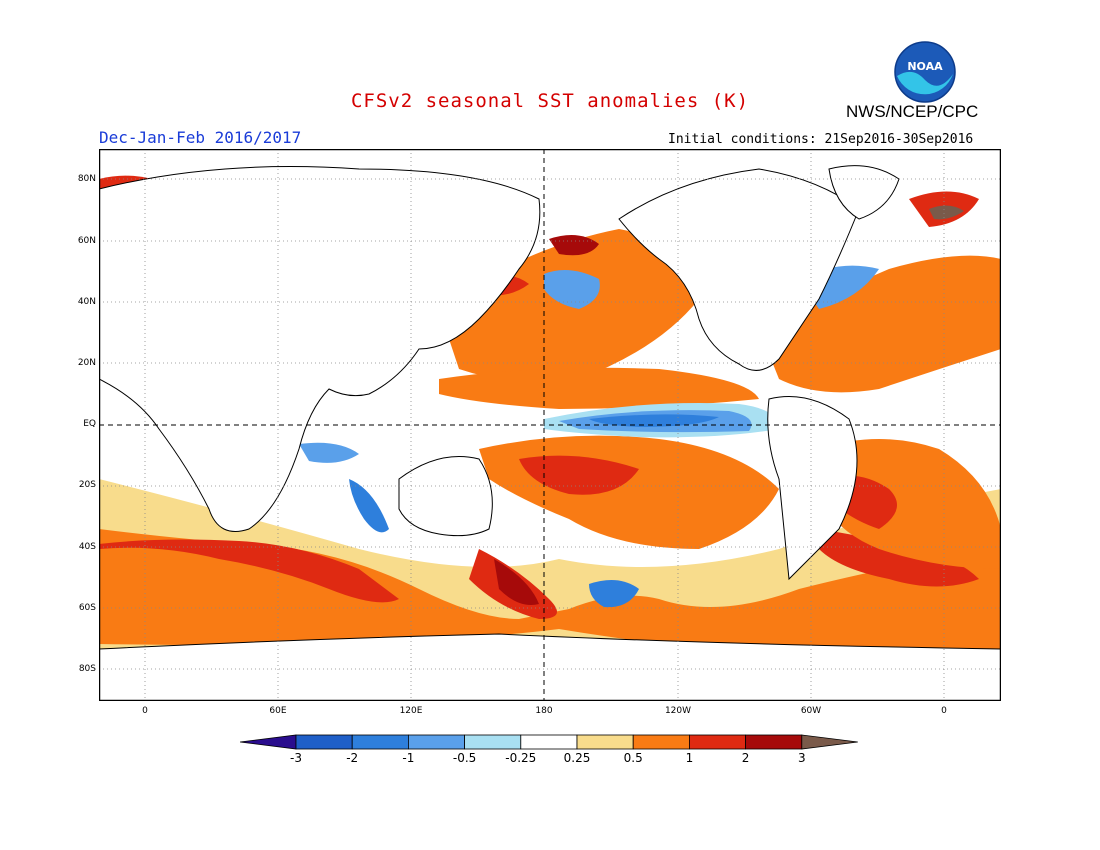  What do you see at coordinates (278, 711) in the screenshot?
I see `lon-tick: 60E` at bounding box center [278, 711].